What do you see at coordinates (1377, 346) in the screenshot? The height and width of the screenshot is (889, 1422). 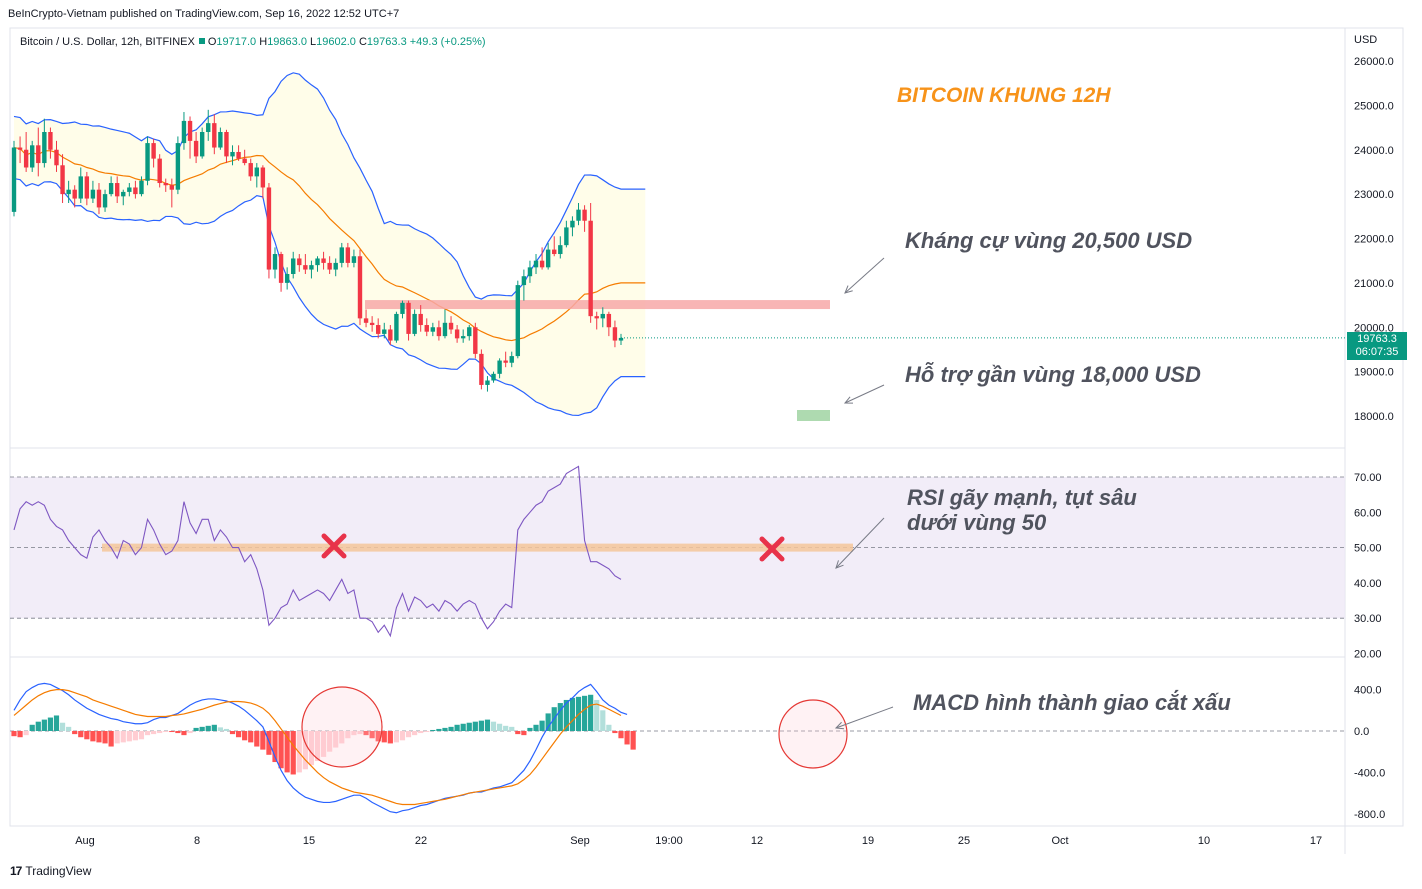 I see `last-price-label: 19763.3 06:07:35` at bounding box center [1377, 346].